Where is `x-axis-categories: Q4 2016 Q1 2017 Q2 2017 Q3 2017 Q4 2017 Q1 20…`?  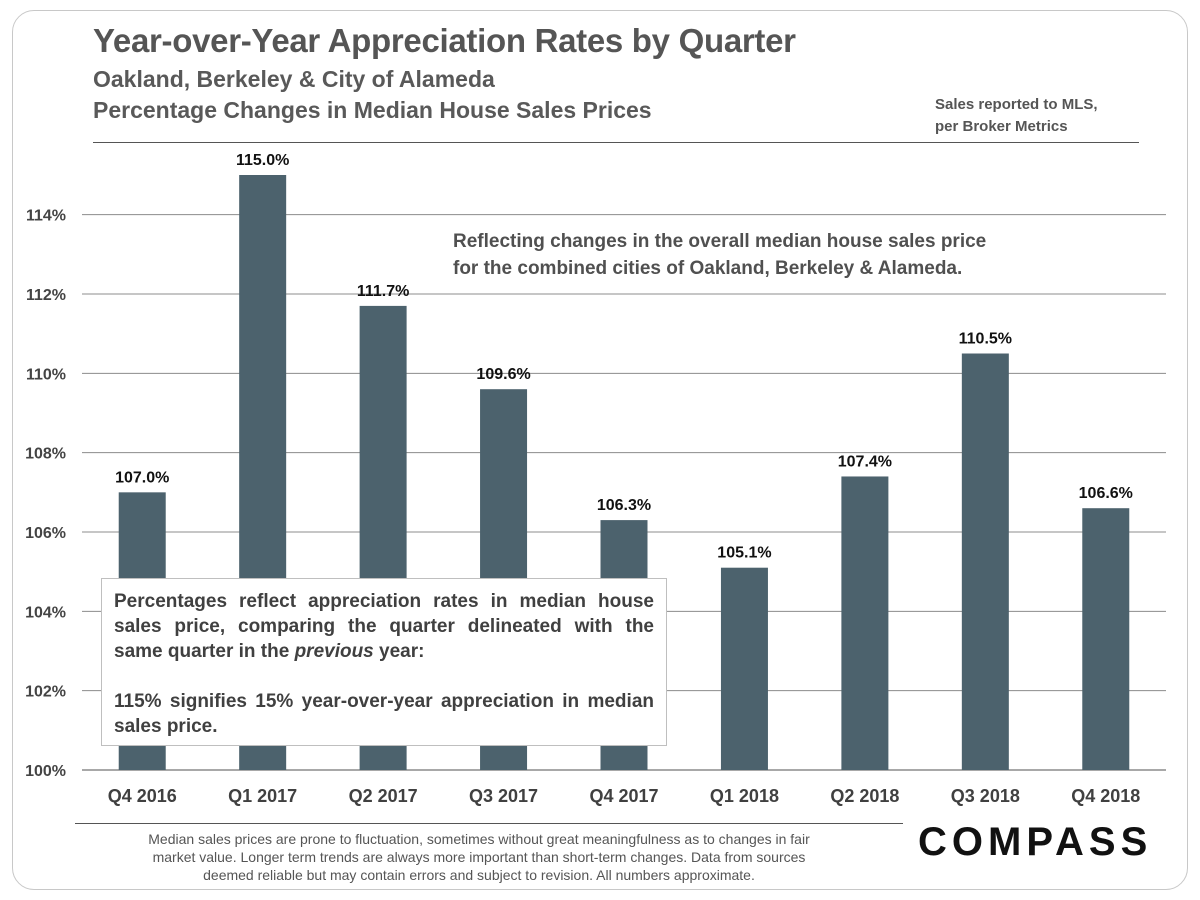 x-axis-categories: Q4 2016 Q1 2017 Q2 2017 Q3 2017 Q4 2017 Q1 20… is located at coordinates (624, 796).